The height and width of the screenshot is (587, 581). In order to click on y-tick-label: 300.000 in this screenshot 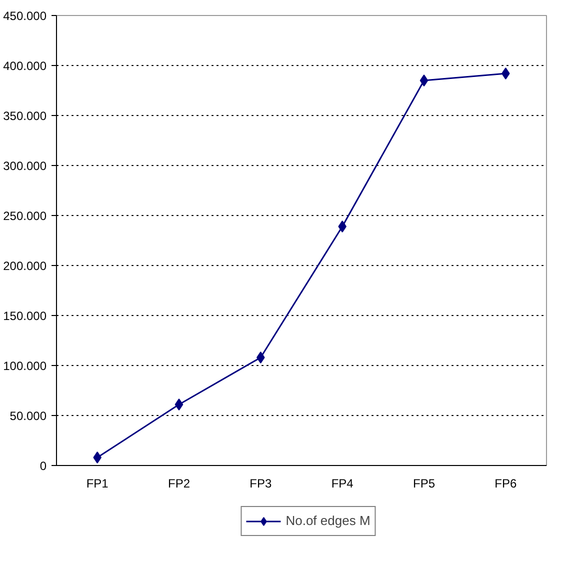, I will do `click(25, 166)`.